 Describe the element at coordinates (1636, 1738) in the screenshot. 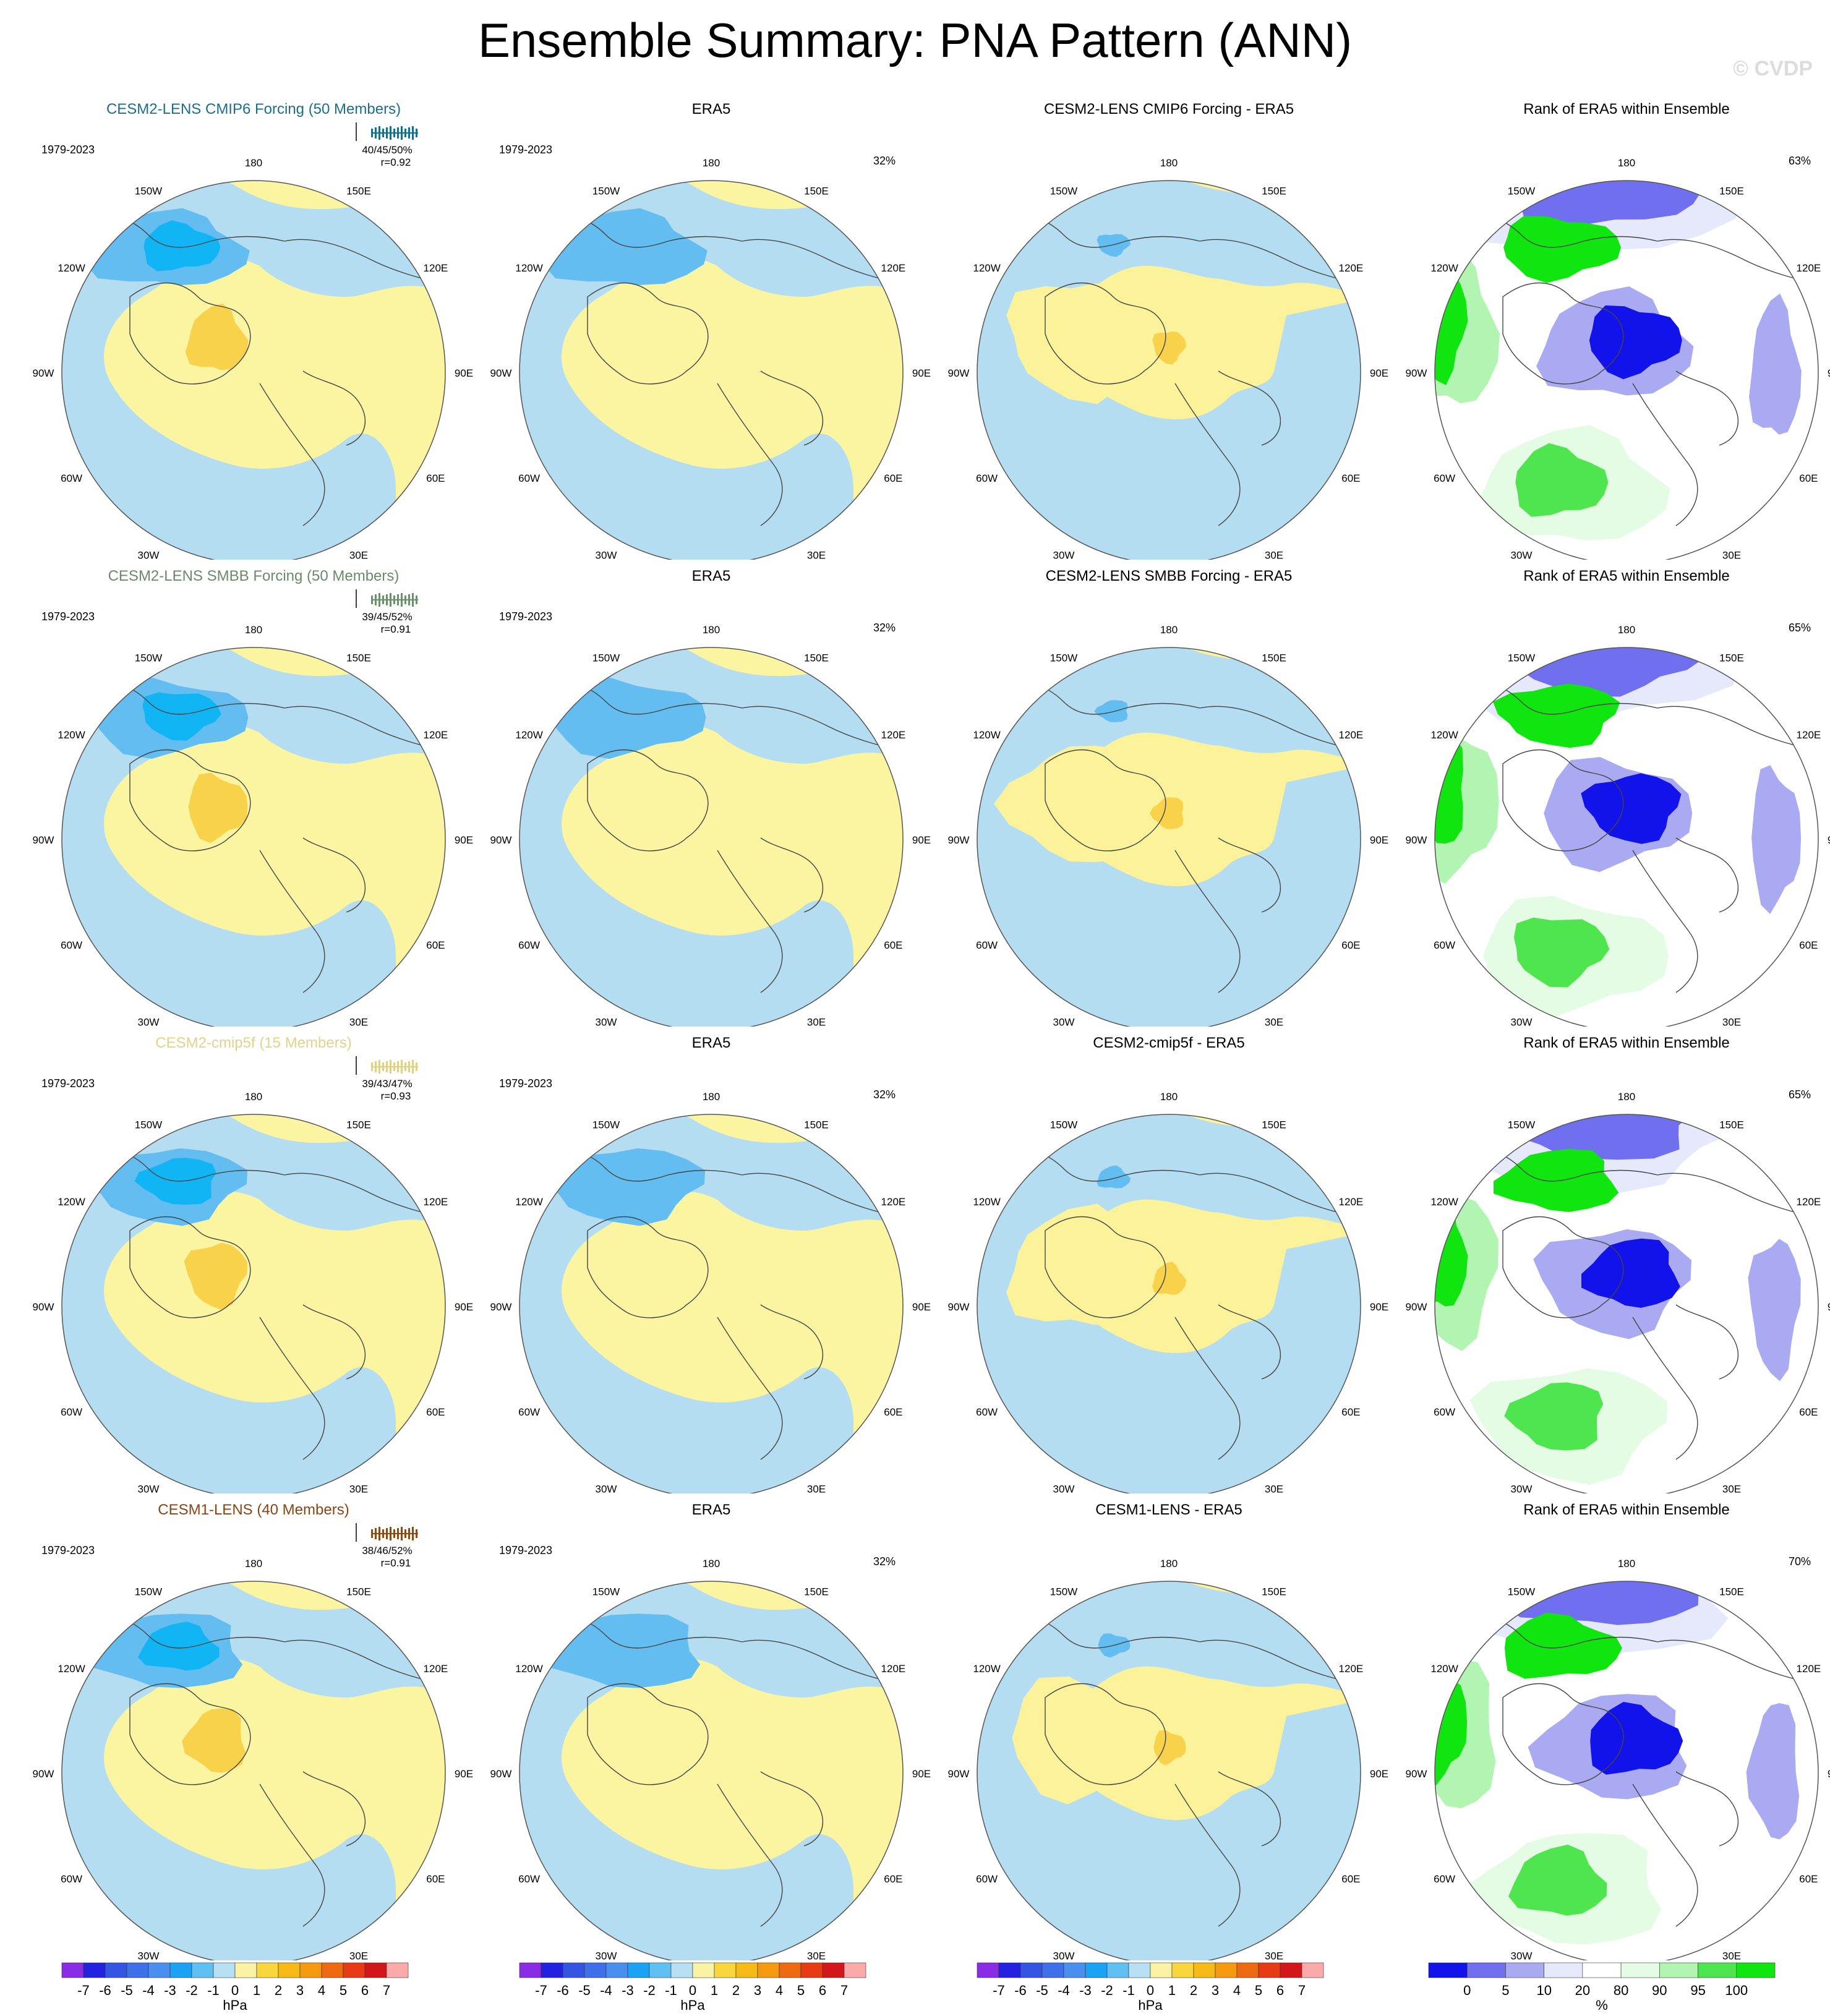

I see `rank-low-peak` at that location.